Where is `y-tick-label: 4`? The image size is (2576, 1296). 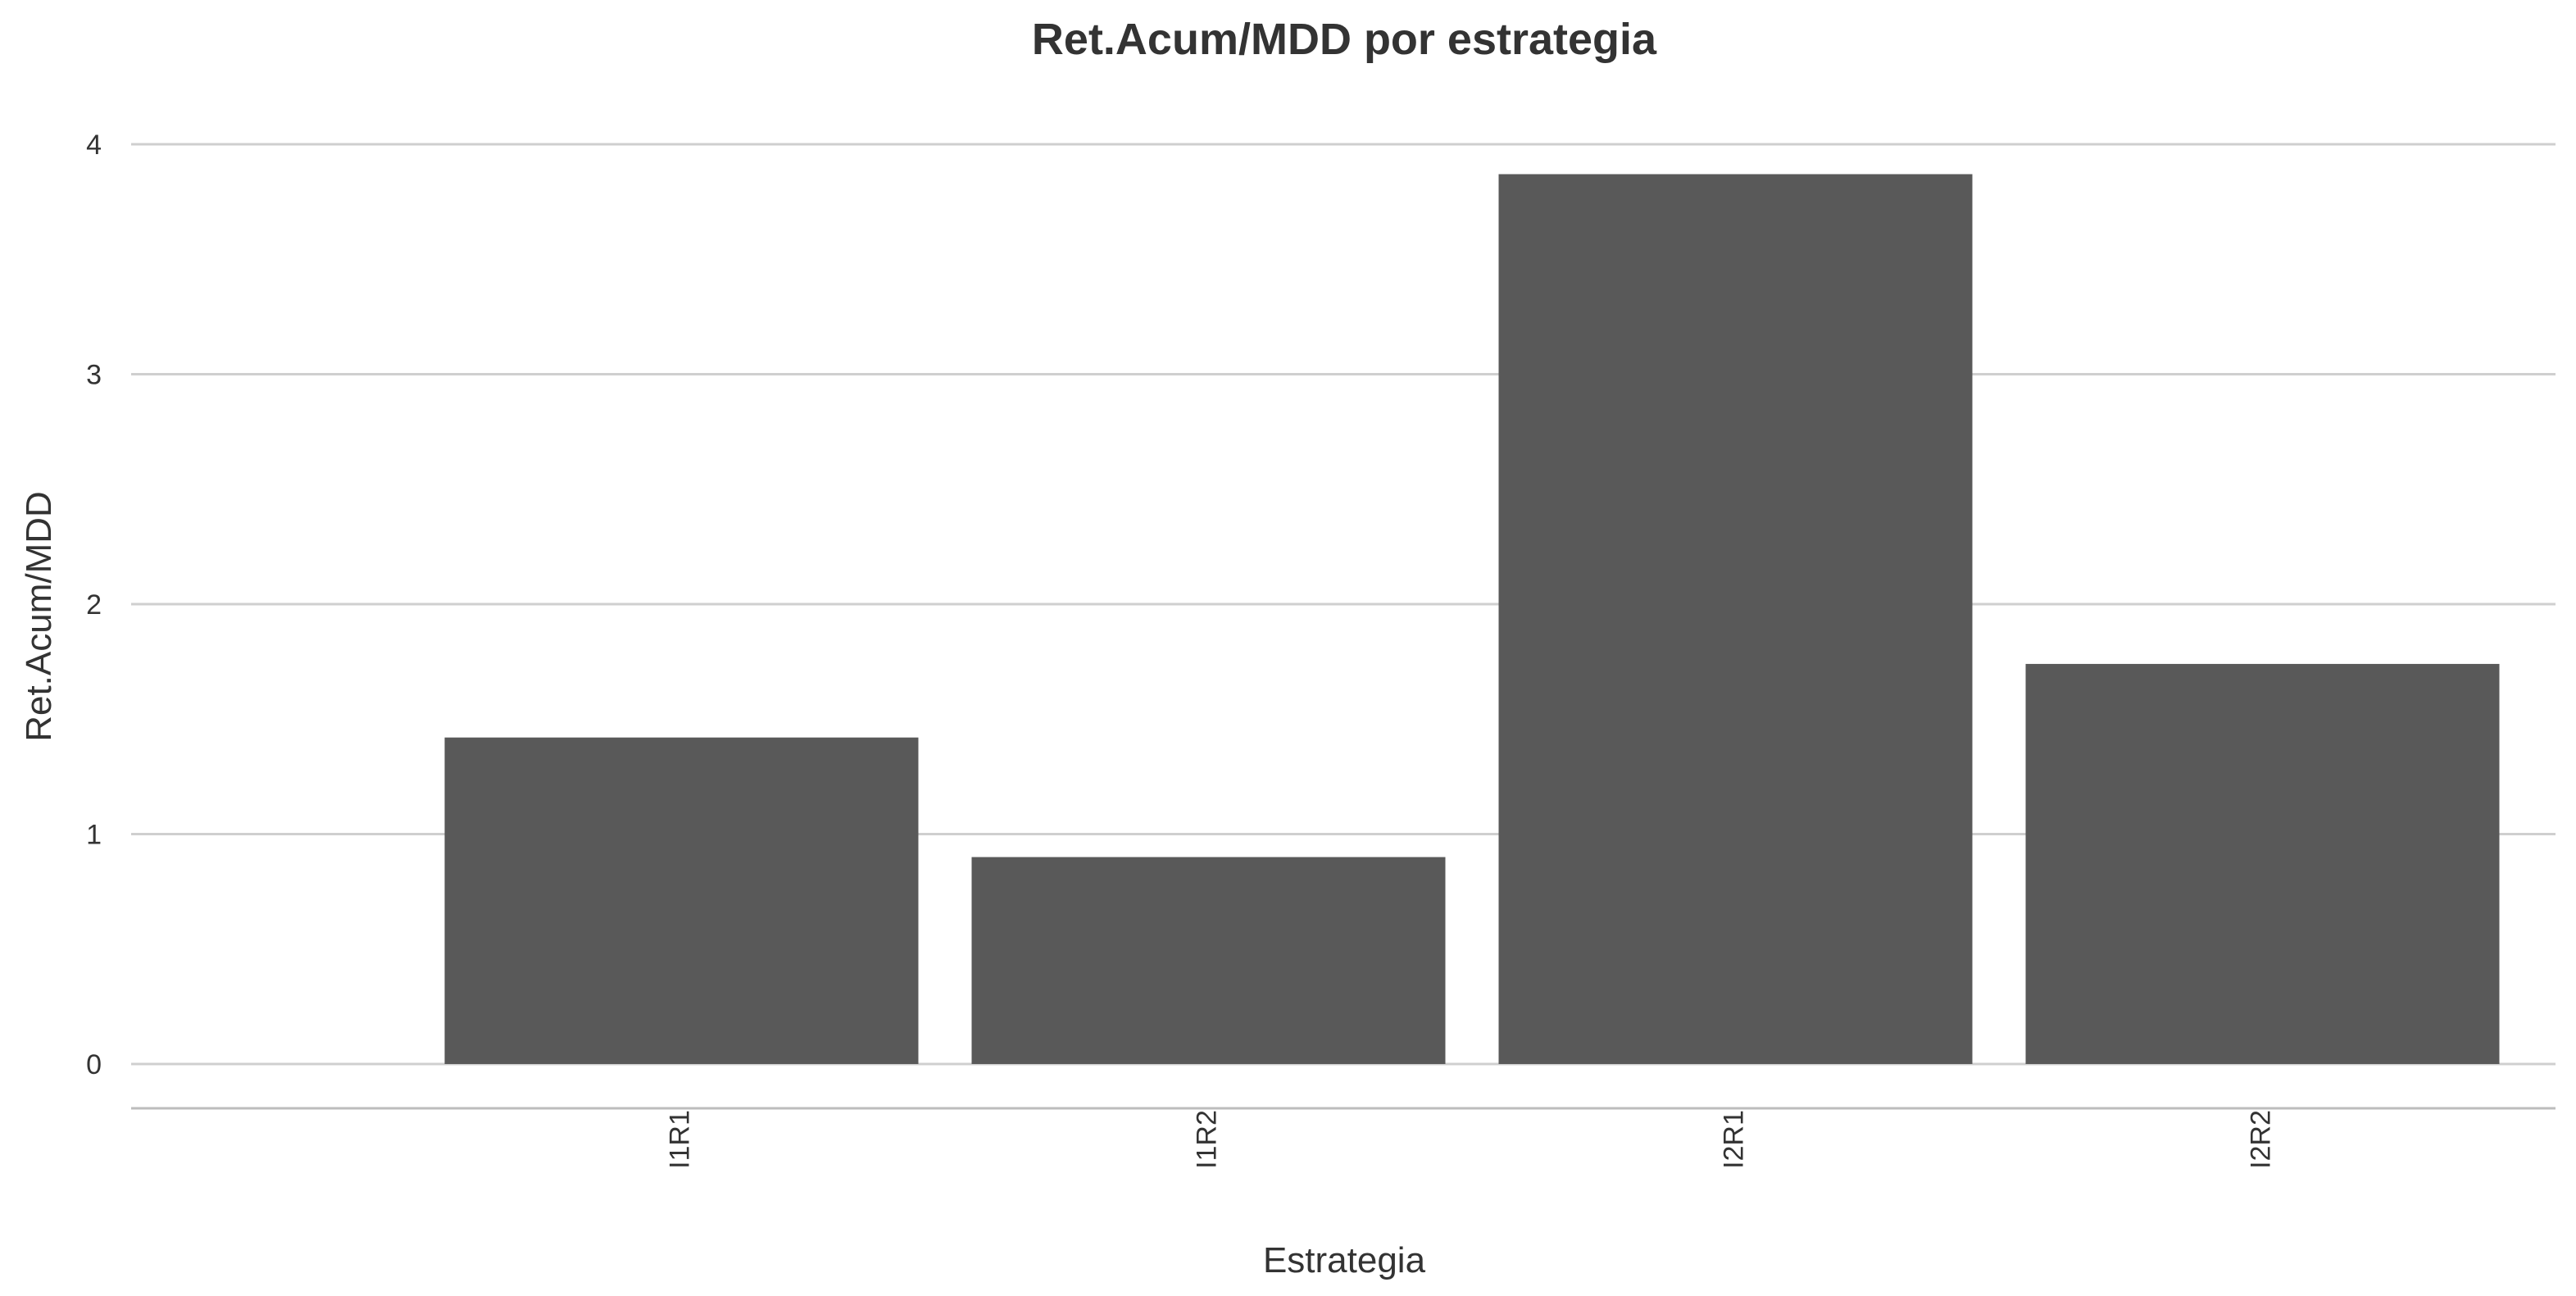 y-tick-label: 4 is located at coordinates (94, 145).